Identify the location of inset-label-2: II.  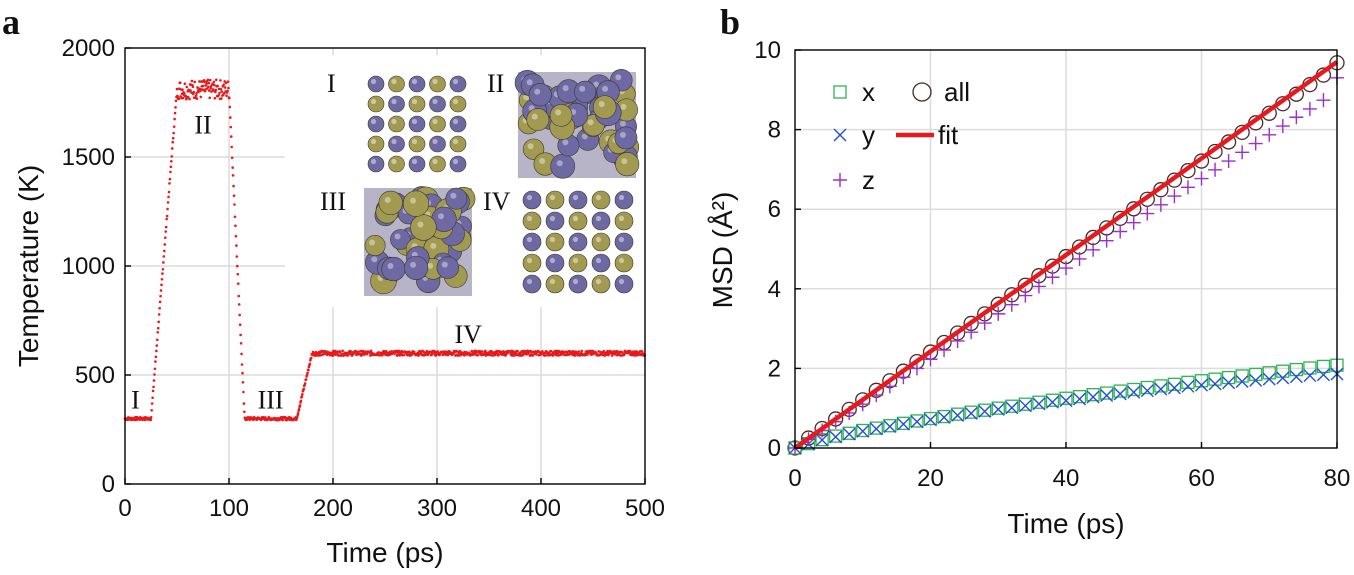
(495, 83).